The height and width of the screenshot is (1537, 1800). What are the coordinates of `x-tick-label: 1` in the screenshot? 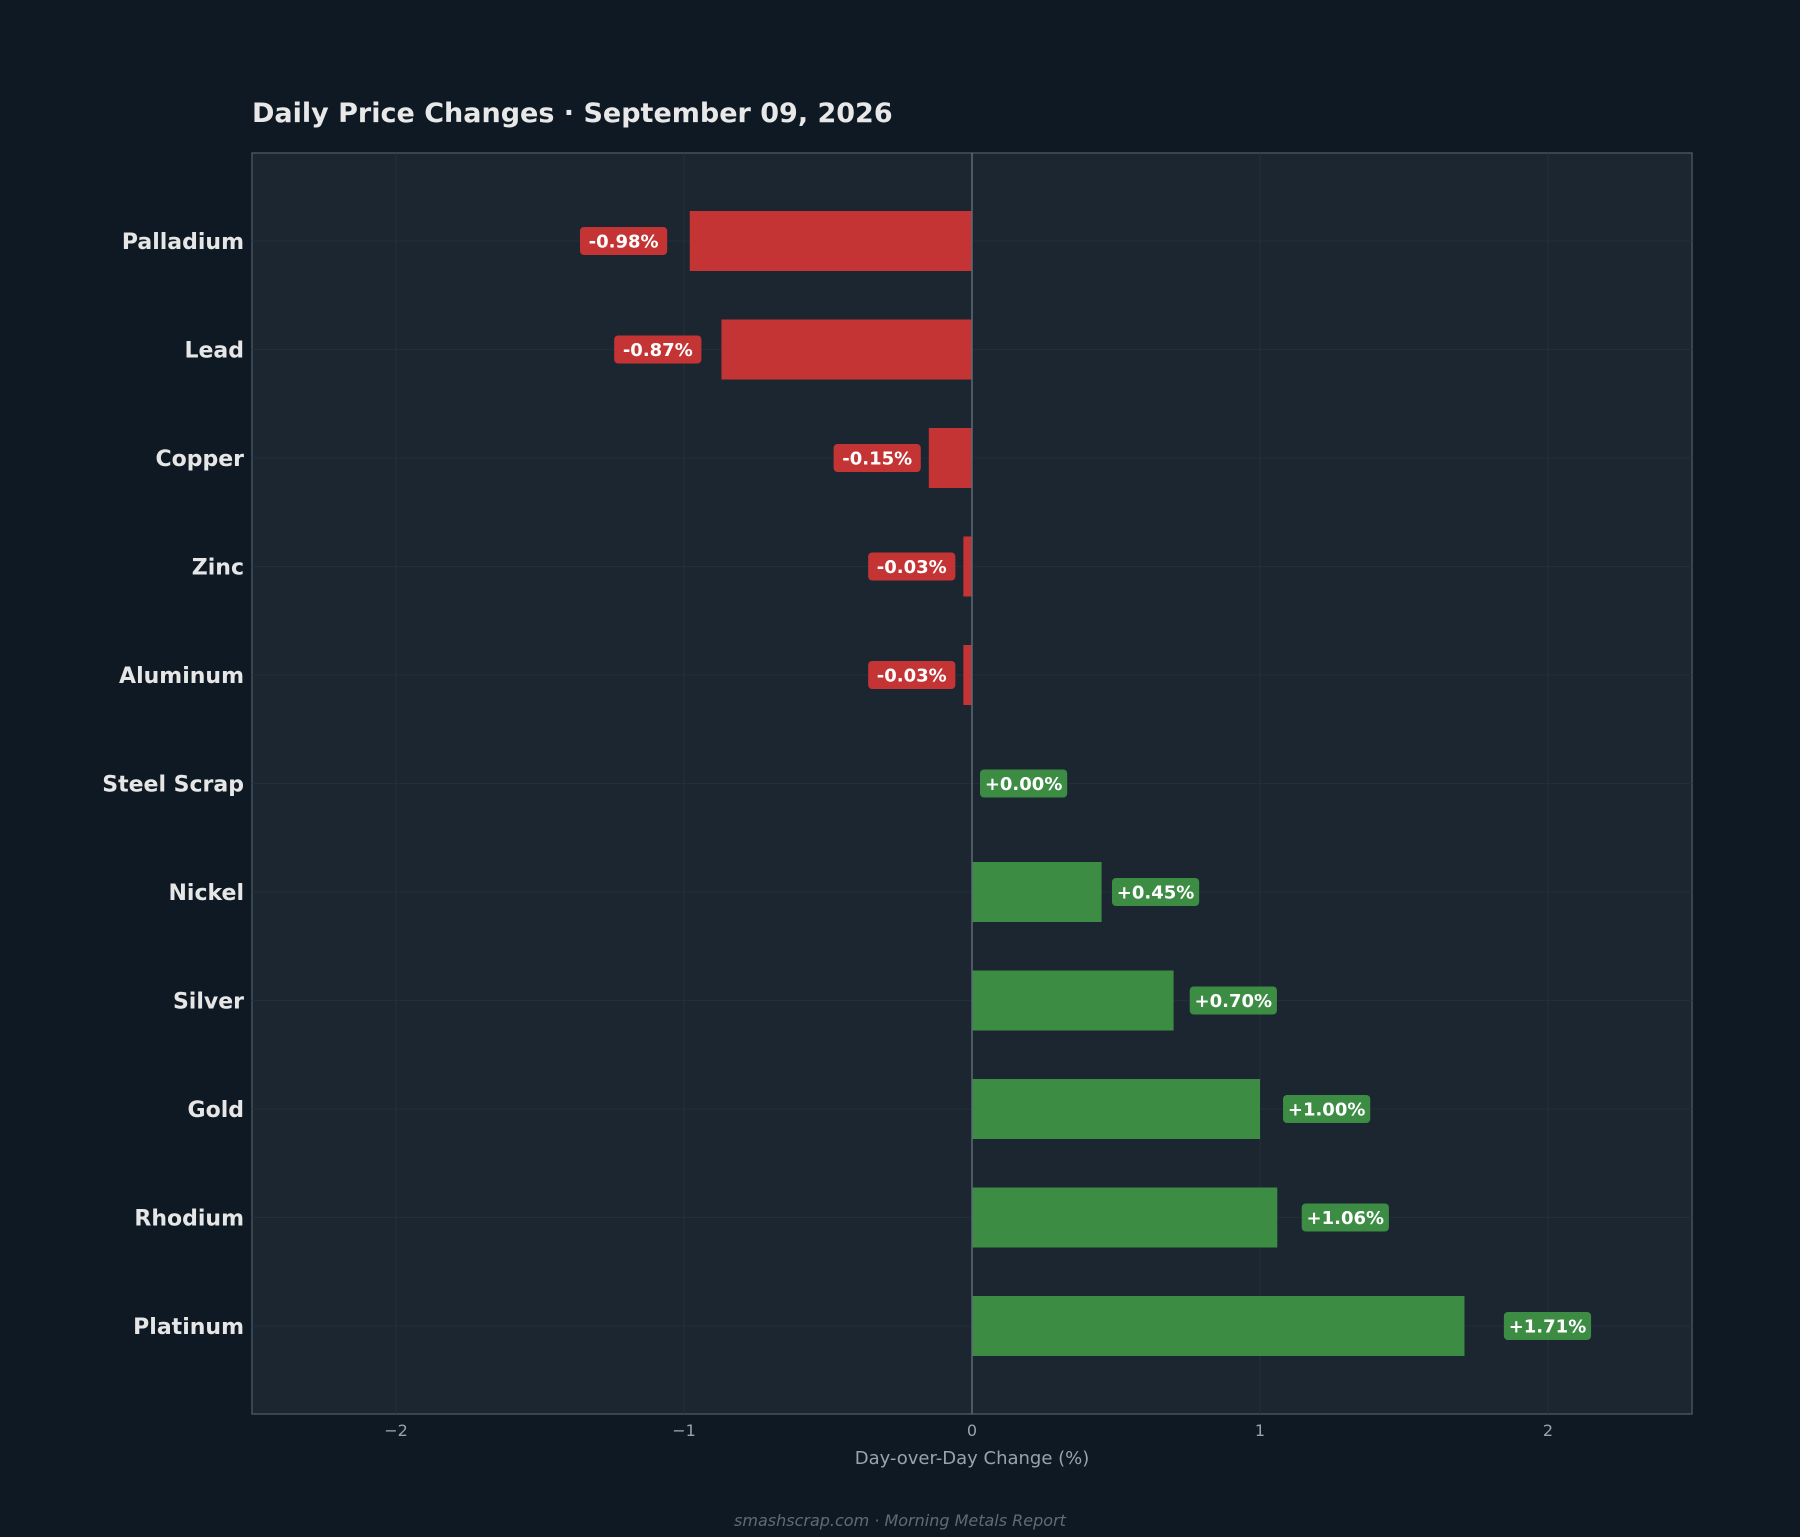 It's located at (1260, 1430).